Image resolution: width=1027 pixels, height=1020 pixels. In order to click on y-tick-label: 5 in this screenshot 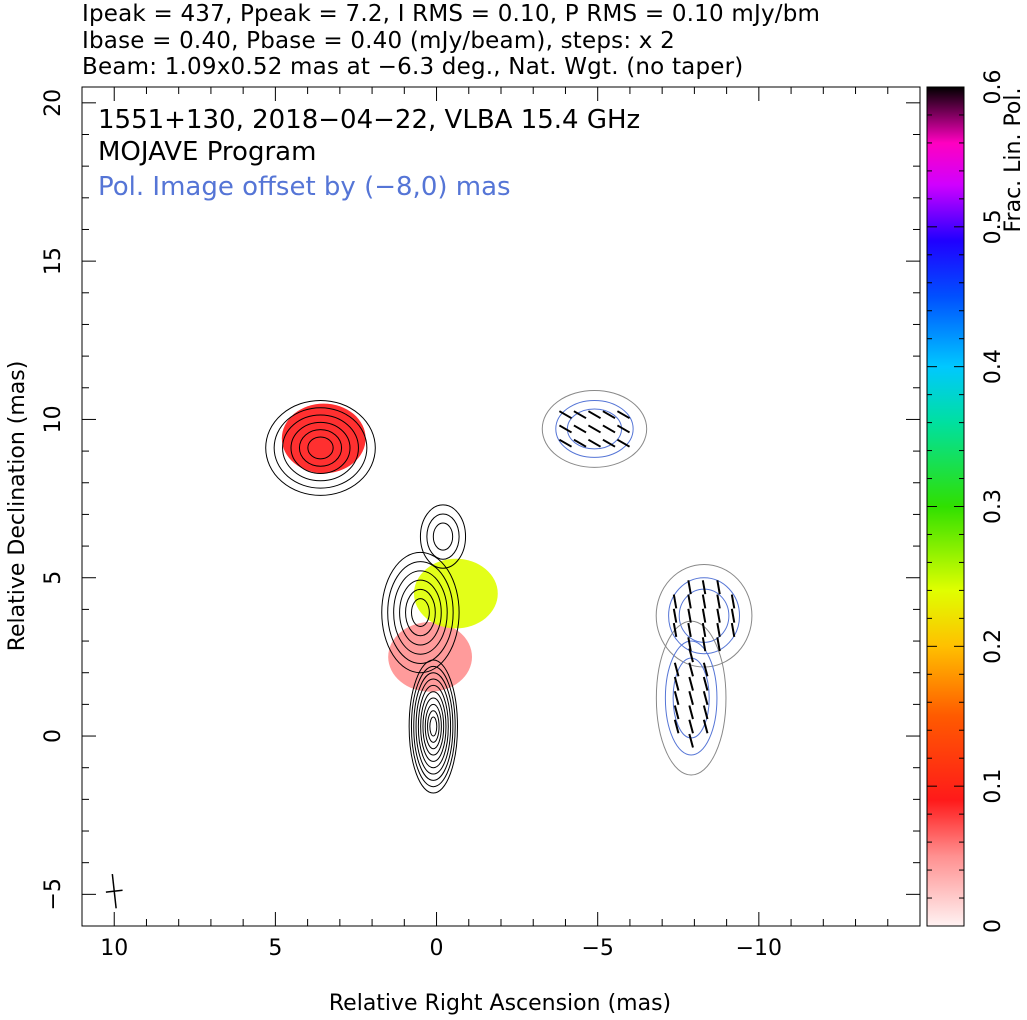, I will do `click(53, 578)`.